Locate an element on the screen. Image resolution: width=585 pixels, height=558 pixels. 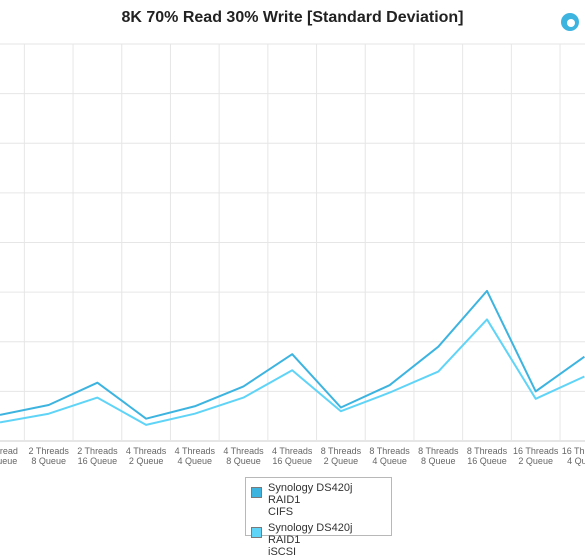
x-tick-label: 4 Threads 2 Queue is located at coordinates (146, 456).